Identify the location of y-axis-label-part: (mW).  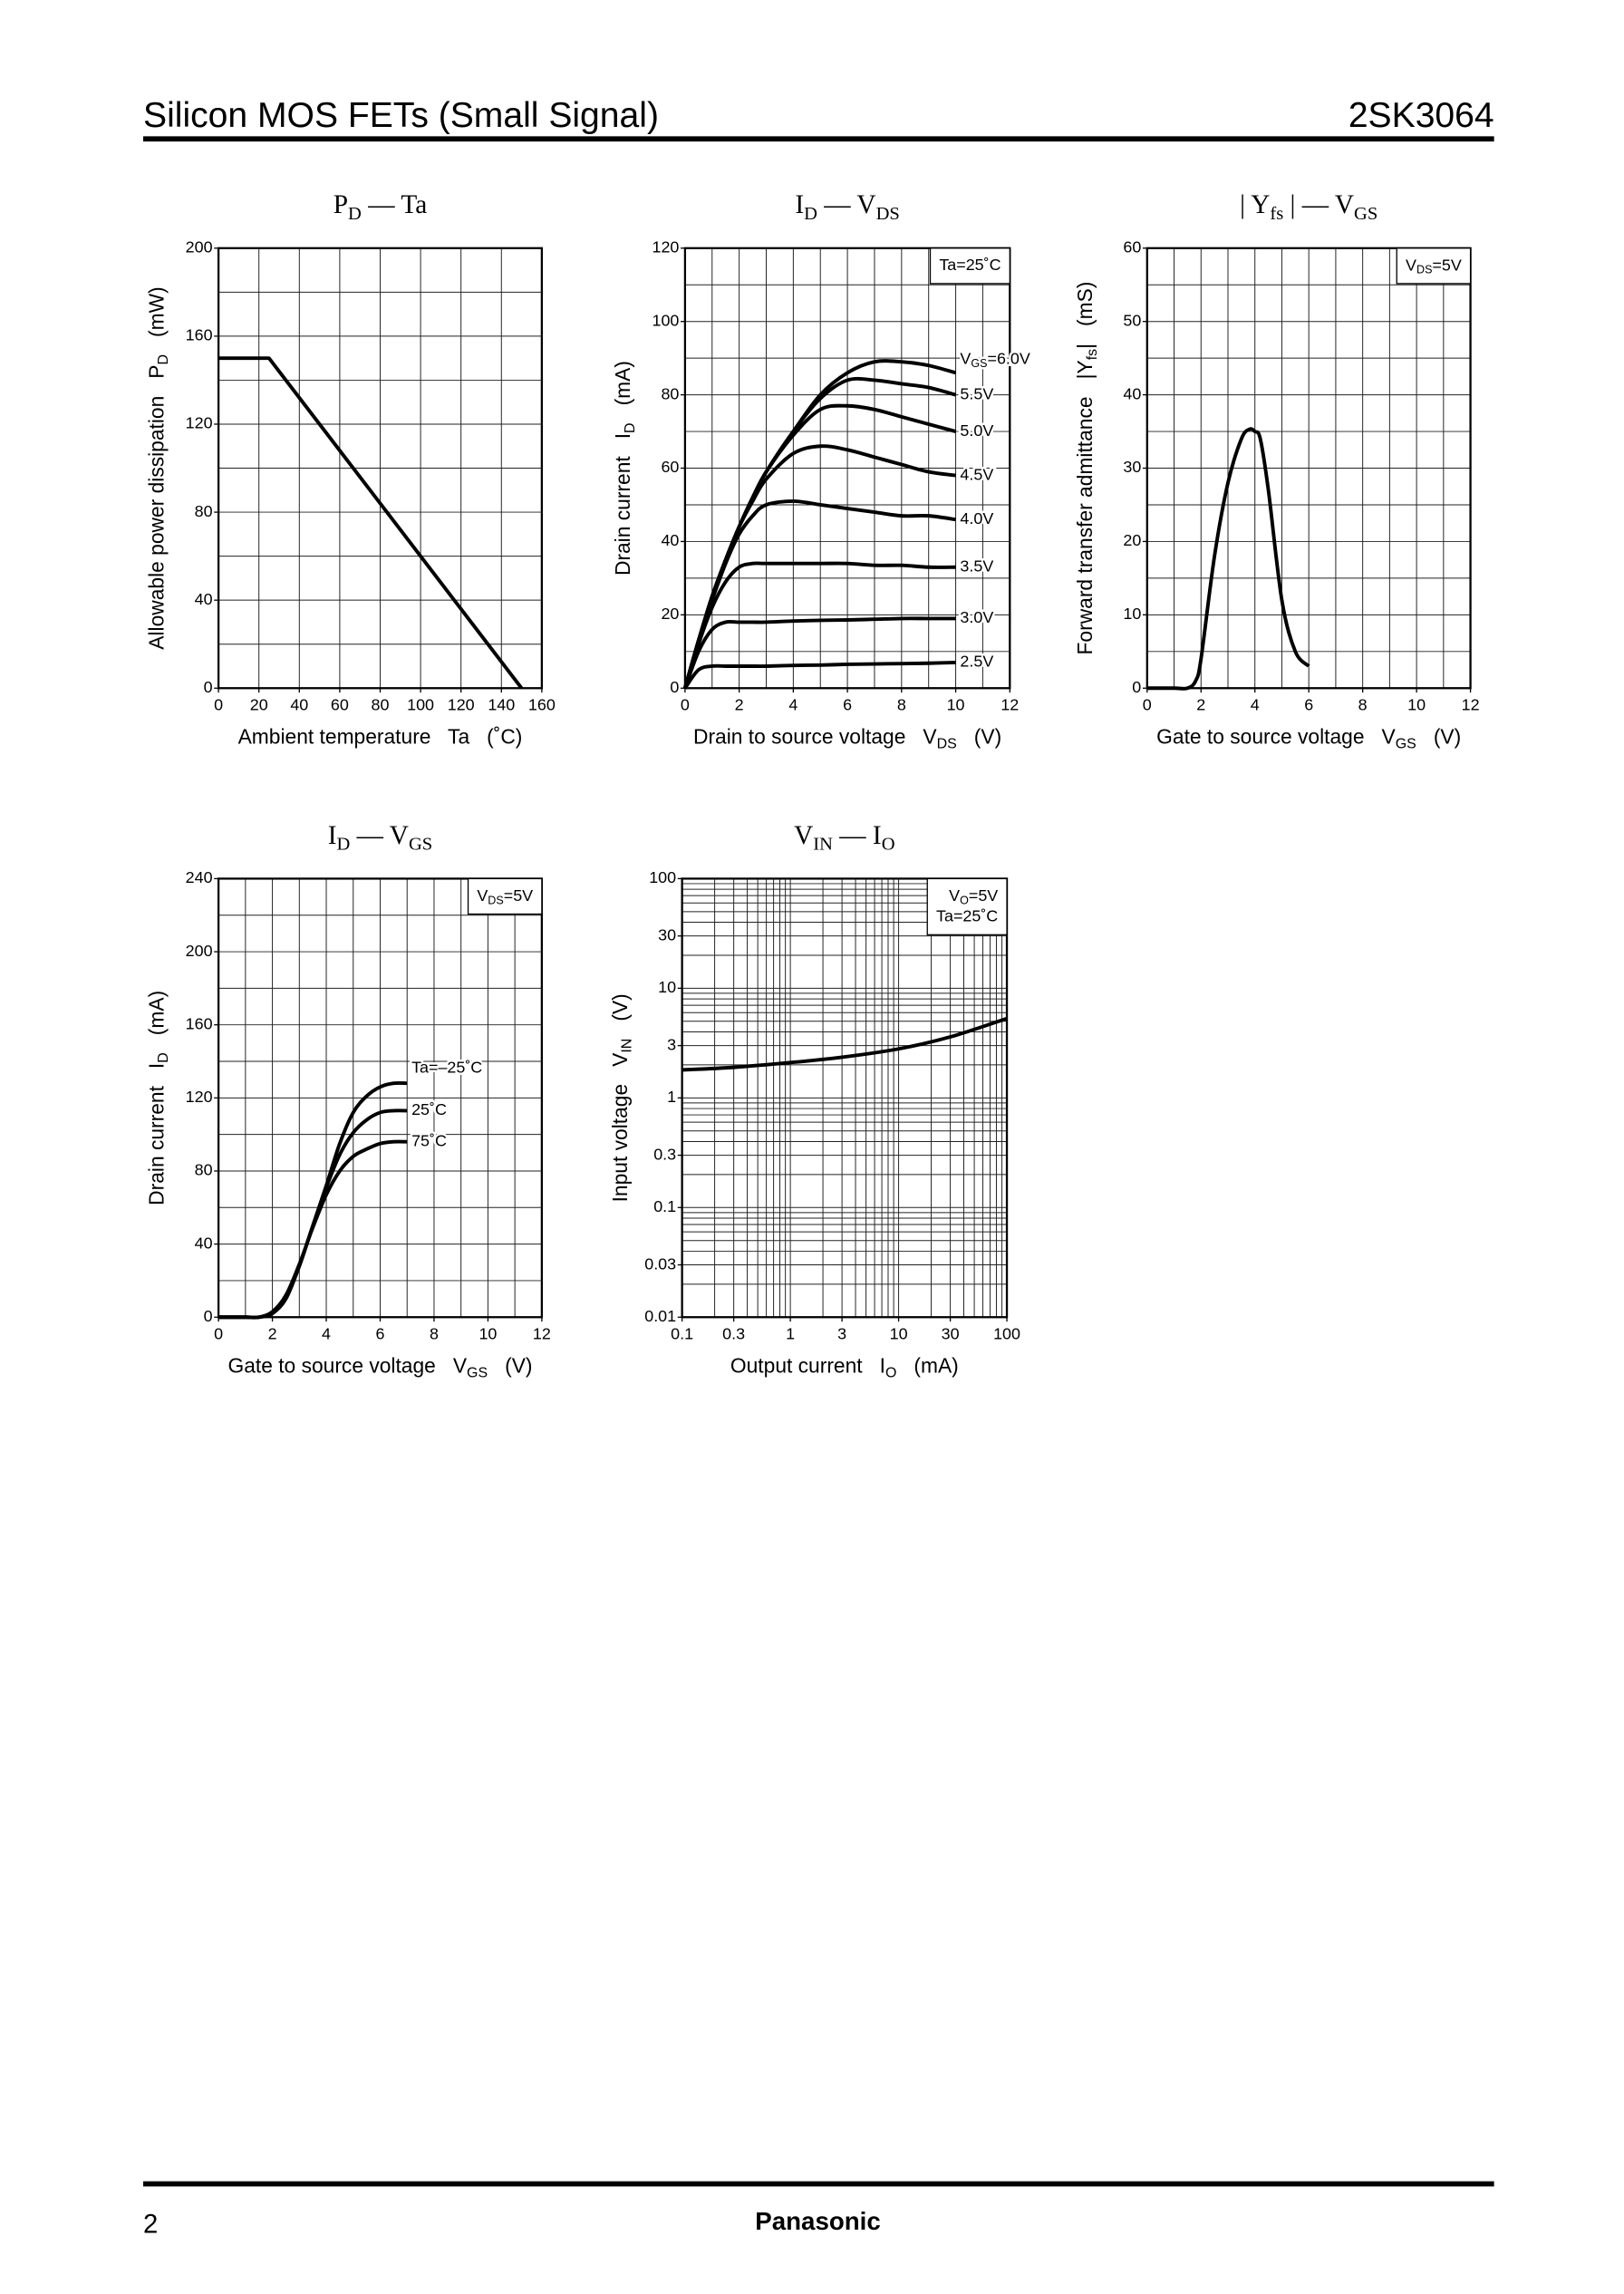
(156, 320).